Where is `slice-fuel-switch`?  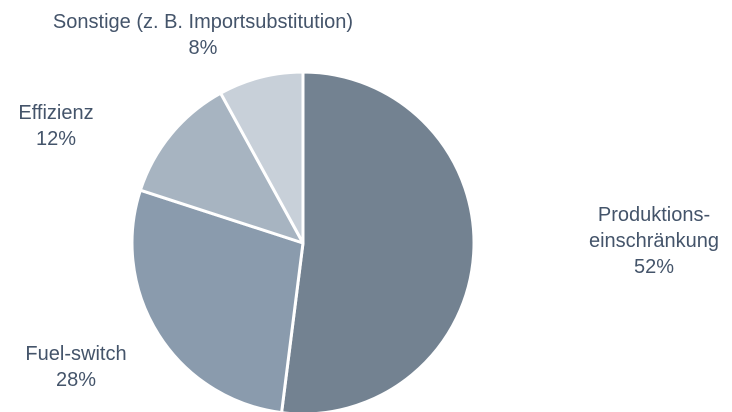
slice-fuel-switch is located at coordinates (217, 300).